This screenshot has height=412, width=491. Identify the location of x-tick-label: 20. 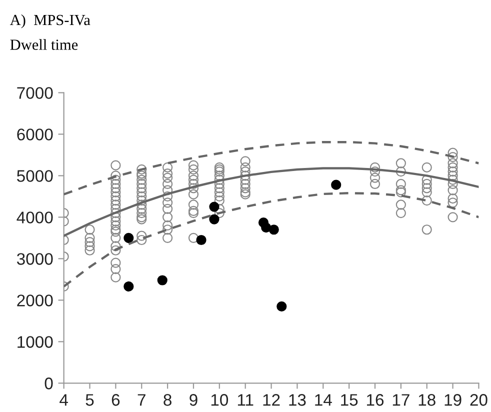
(479, 400).